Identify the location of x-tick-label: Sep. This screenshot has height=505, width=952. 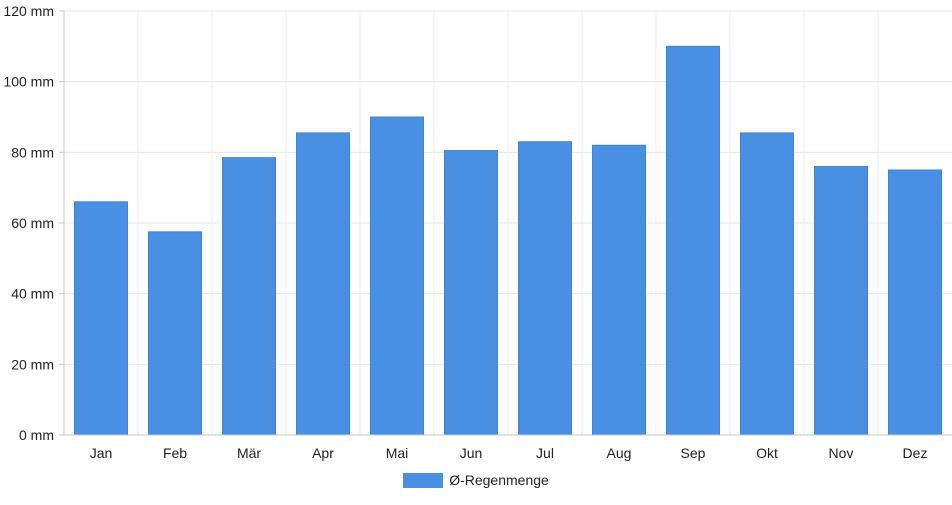
(693, 453).